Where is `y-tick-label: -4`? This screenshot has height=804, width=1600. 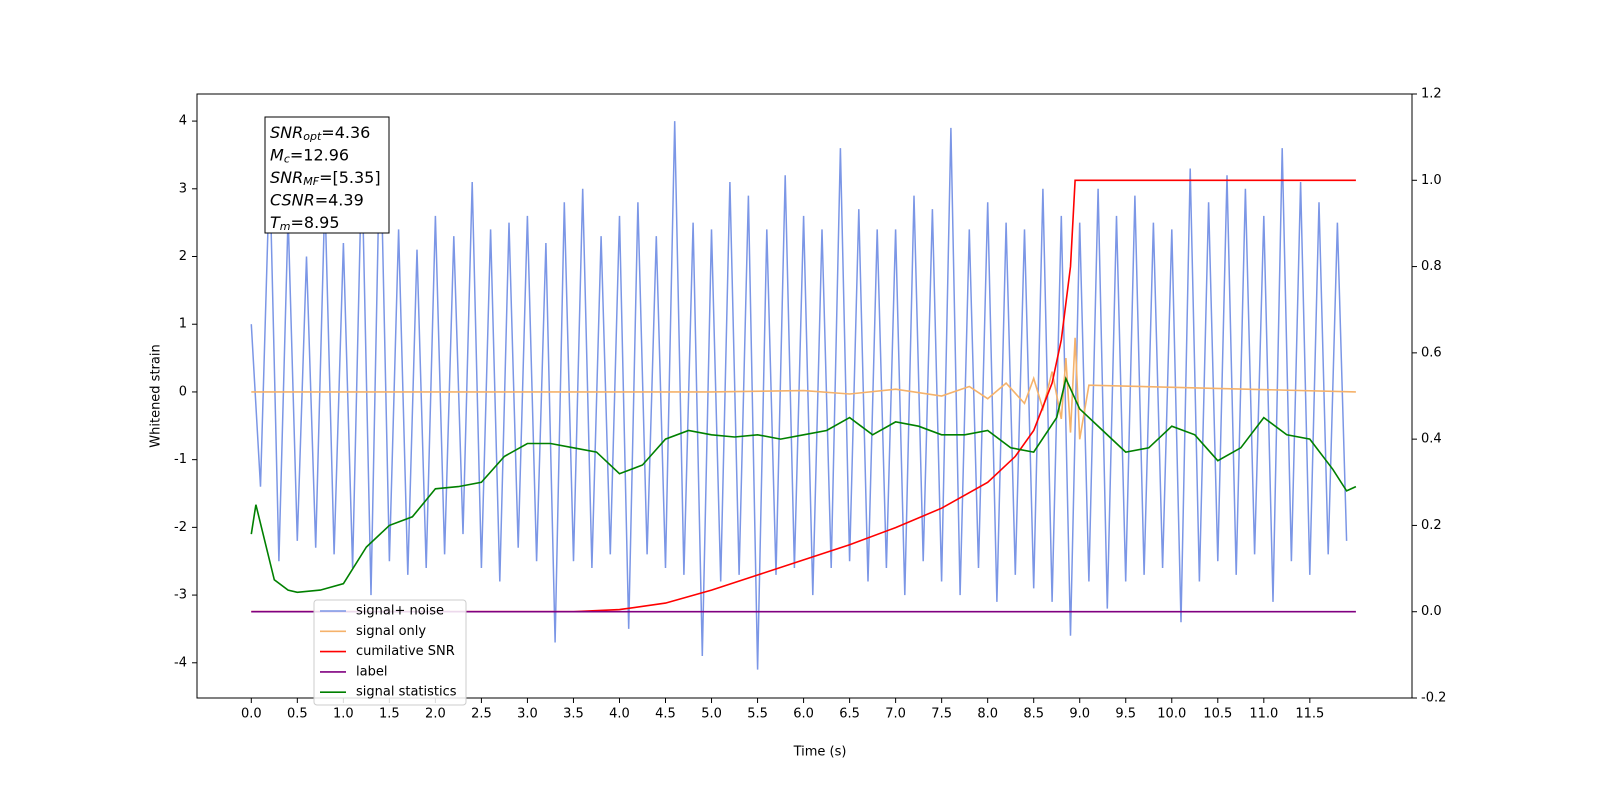
y-tick-label: -4 is located at coordinates (180, 662).